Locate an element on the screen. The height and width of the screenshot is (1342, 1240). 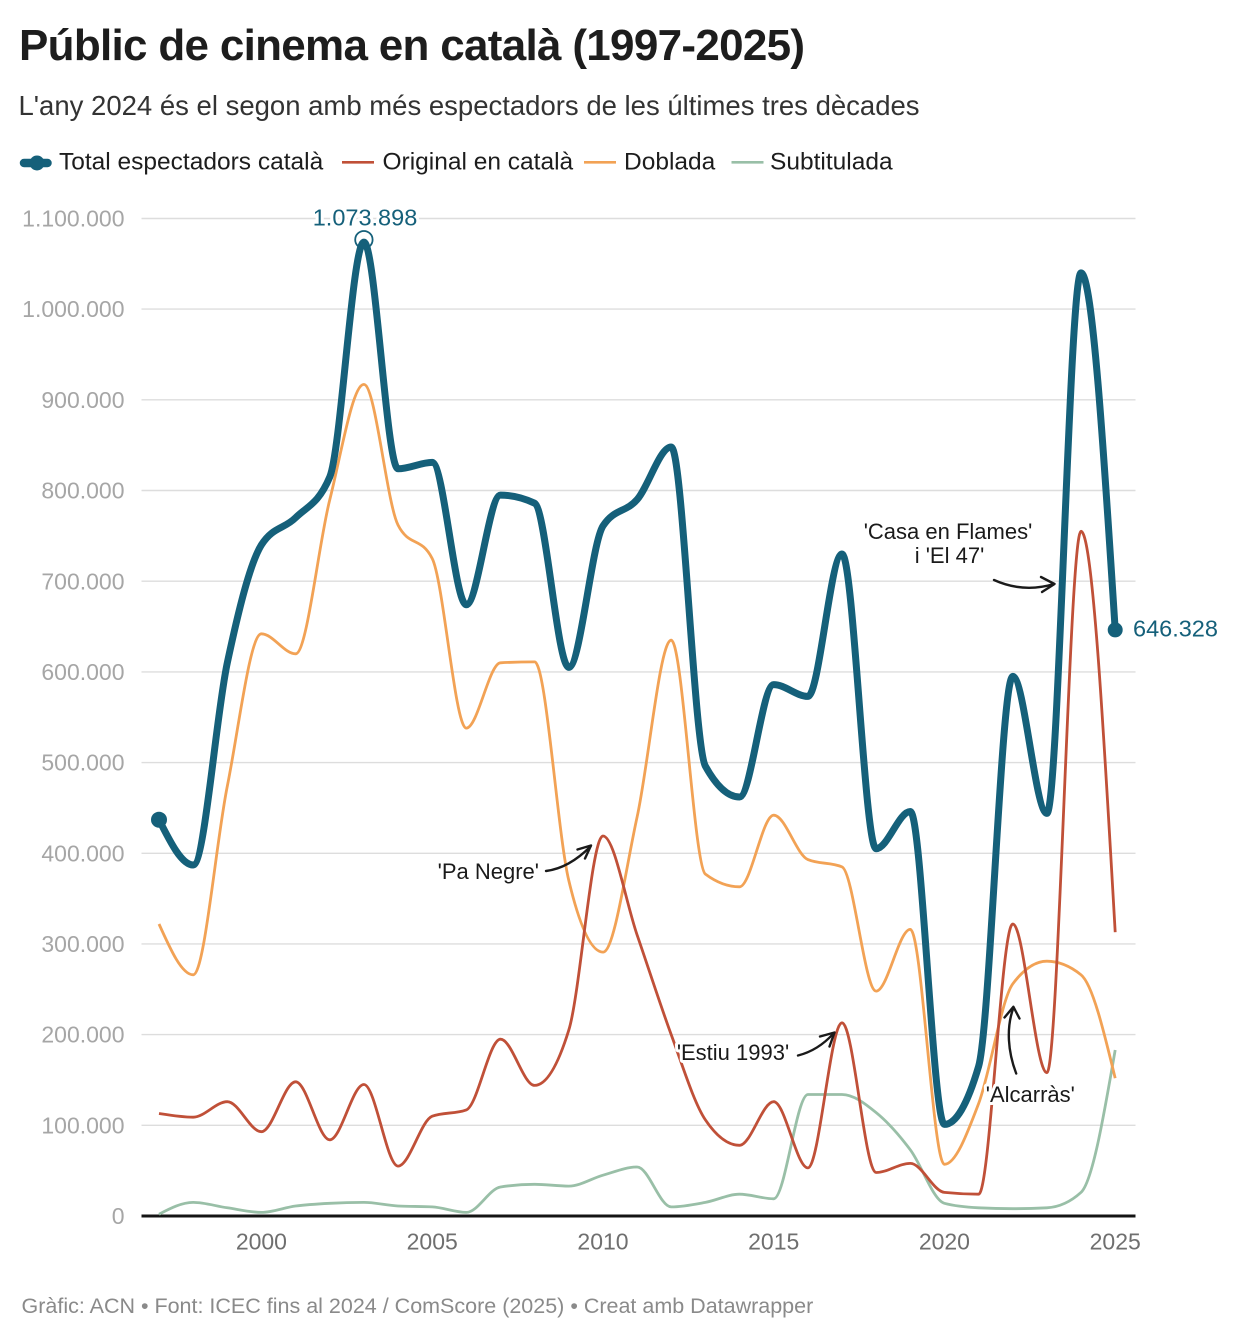
svg-text: 1.100.000 is located at coordinates (73, 219).